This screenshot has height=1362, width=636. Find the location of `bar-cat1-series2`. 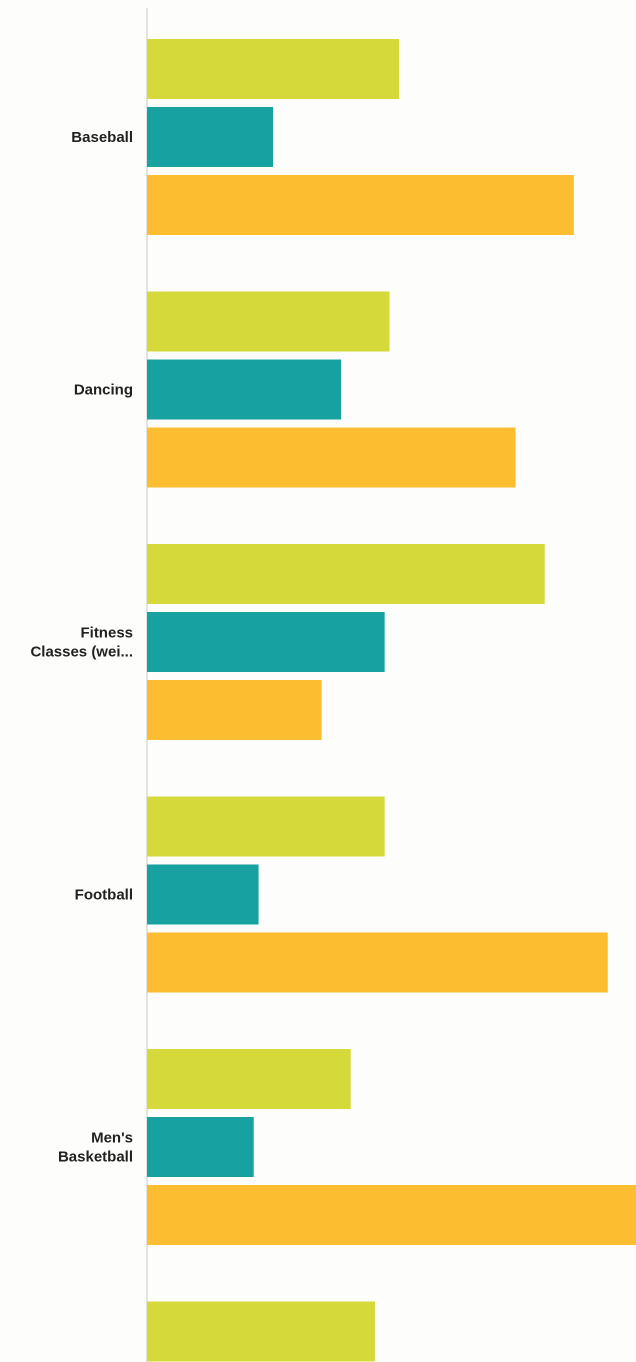

bar-cat1-series2 is located at coordinates (331, 458).